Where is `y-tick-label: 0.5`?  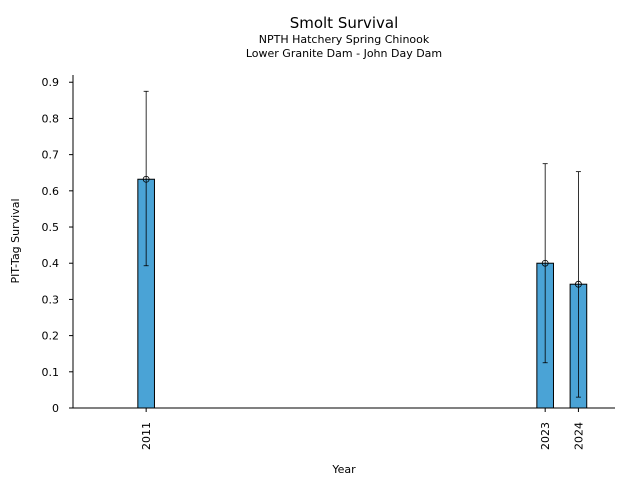 y-tick-label: 0.5 is located at coordinates (51, 227).